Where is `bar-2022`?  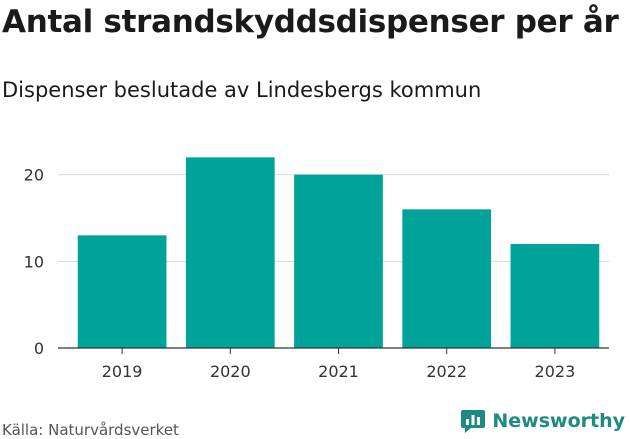 bar-2022 is located at coordinates (447, 278).